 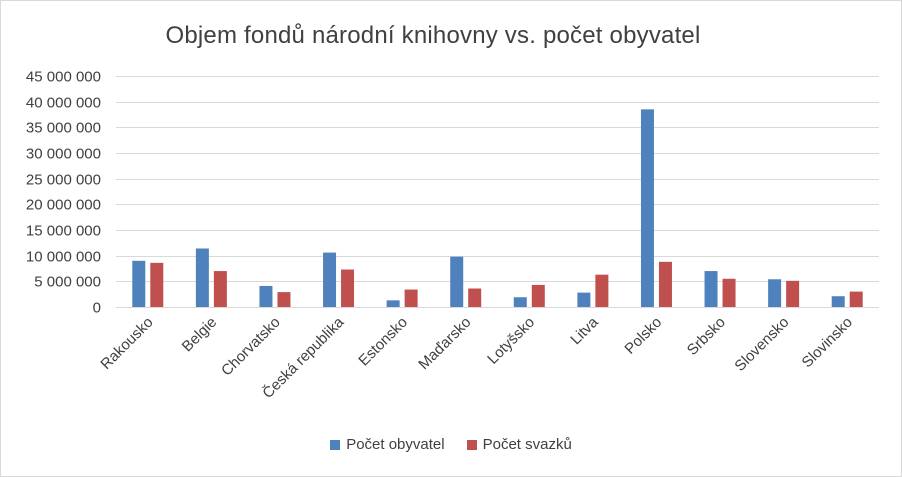 I want to click on y-tick-label: 15 000 000, so click(x=63, y=231).